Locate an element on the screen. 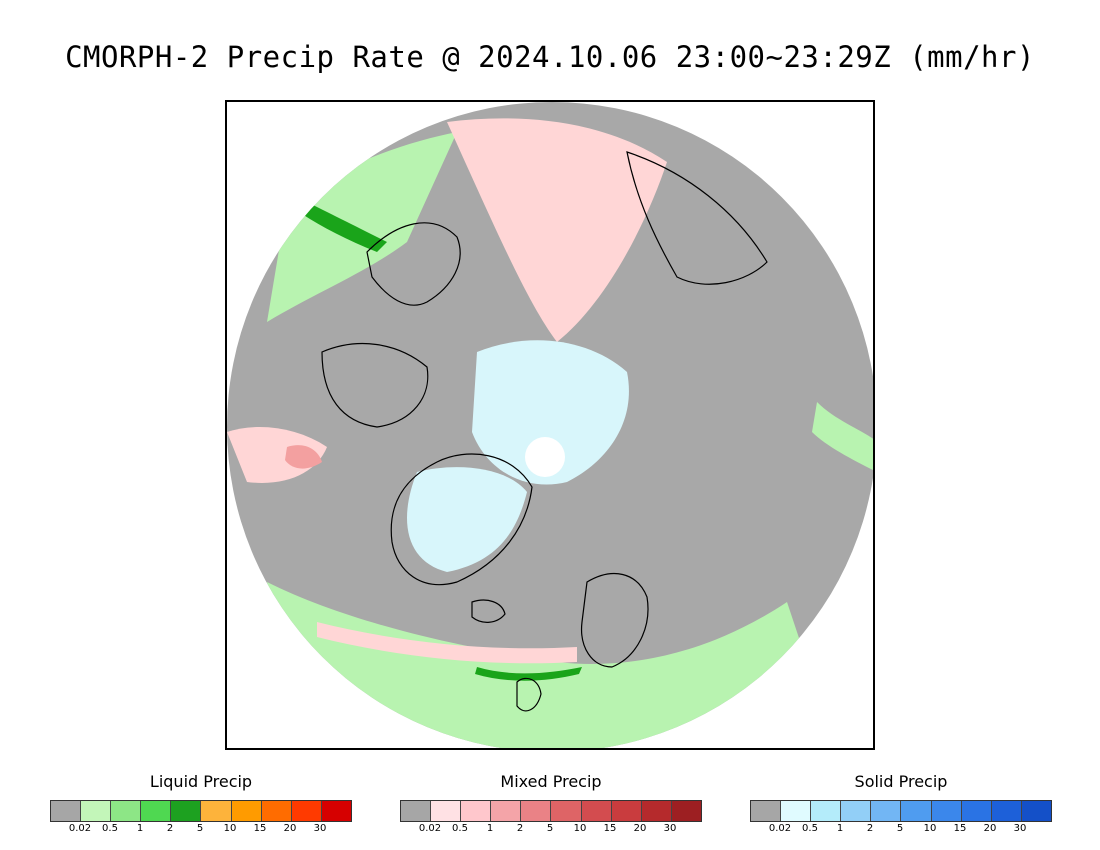  liquid-band-south is located at coordinates (537, 665).